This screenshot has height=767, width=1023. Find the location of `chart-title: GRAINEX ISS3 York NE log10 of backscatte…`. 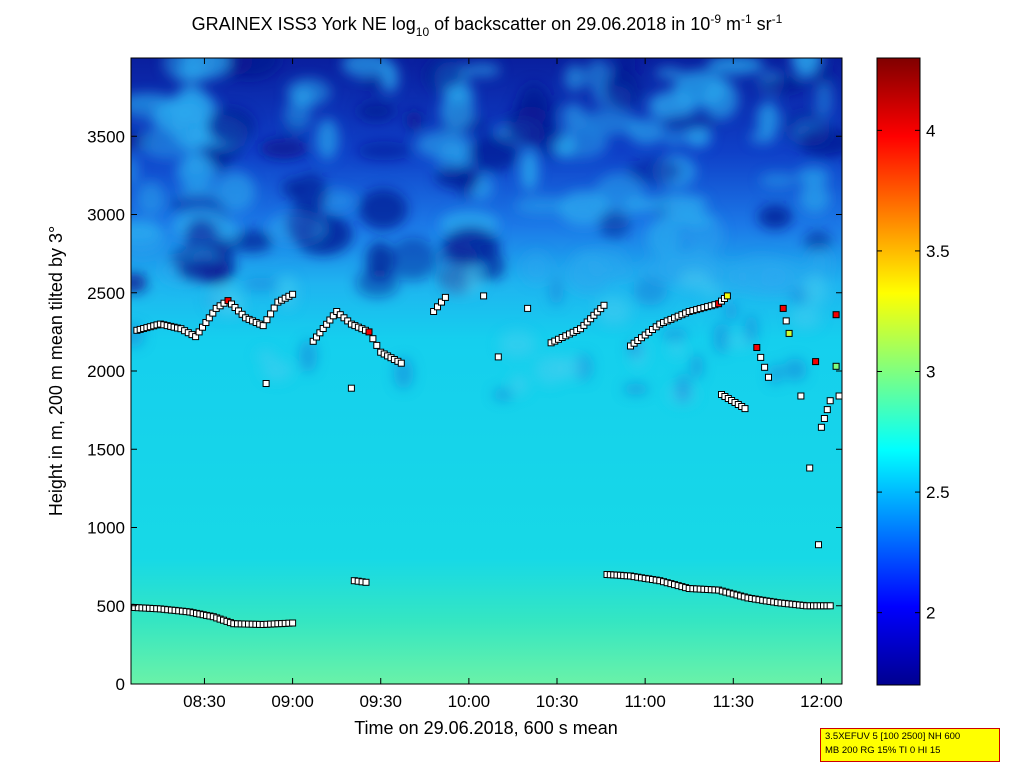

chart-title: GRAINEX ISS3 York NE log10 of backscatte… is located at coordinates (487, 25).